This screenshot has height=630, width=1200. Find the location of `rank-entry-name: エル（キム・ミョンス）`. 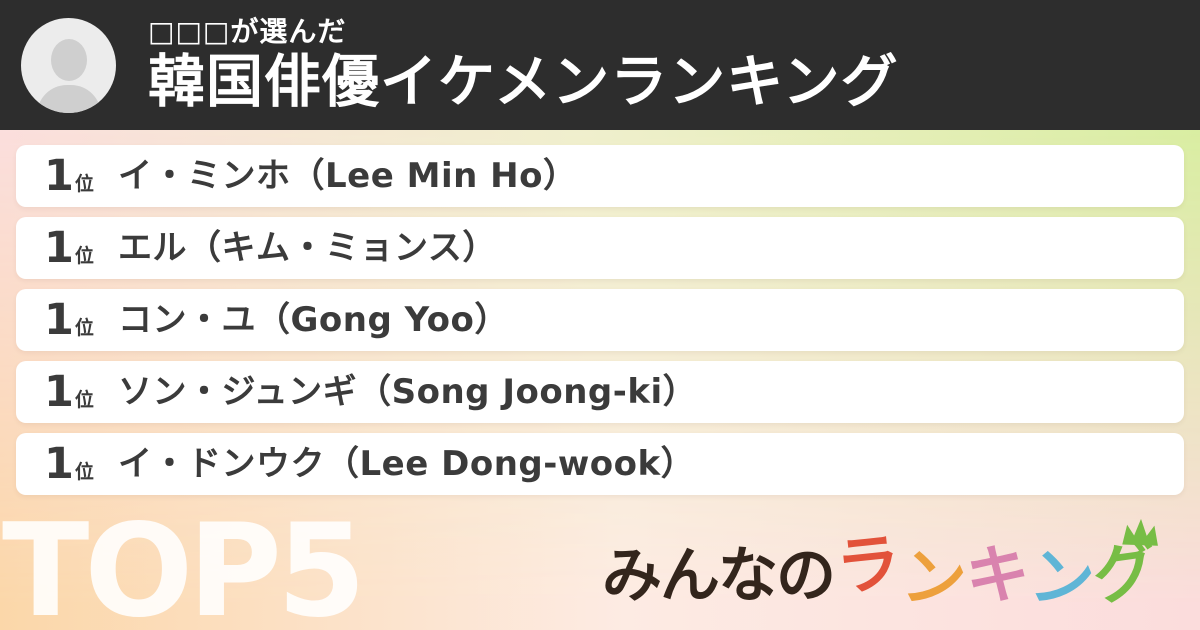

rank-entry-name: エル（キム・ミョンス） is located at coordinates (307, 248).